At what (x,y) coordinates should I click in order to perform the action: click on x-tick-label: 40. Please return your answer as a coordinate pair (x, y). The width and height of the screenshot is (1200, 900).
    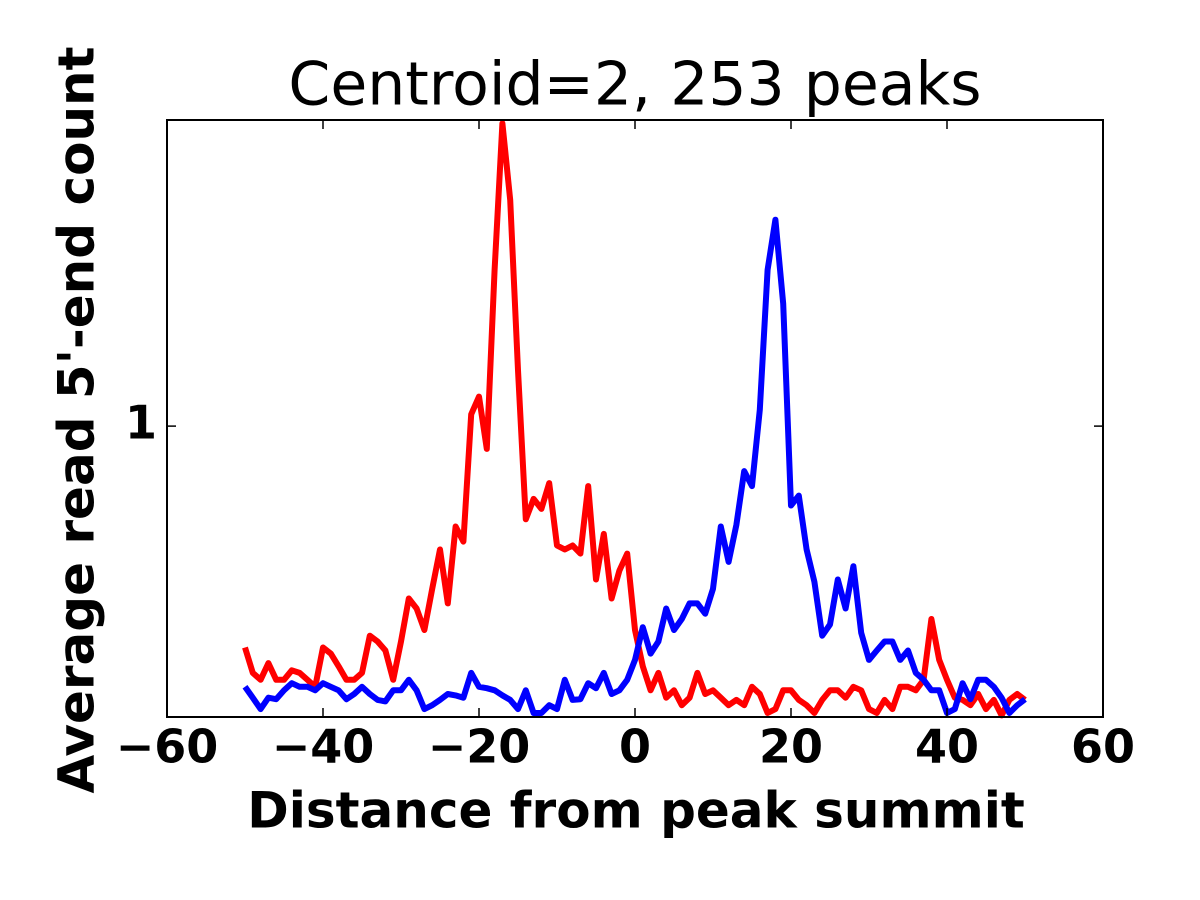
    Looking at the image, I should click on (947, 747).